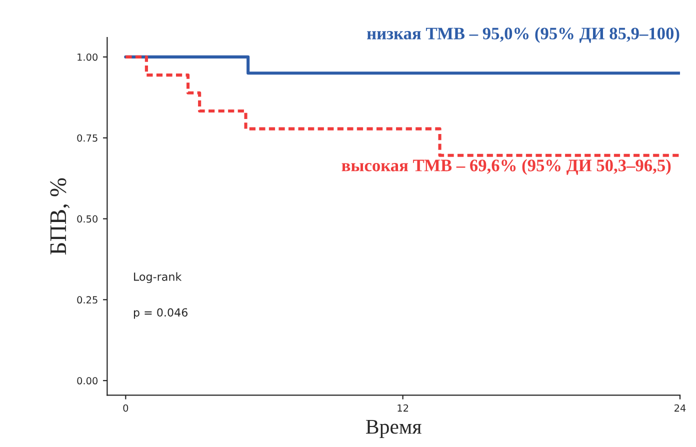  Describe the element at coordinates (60, 216) in the screenshot. I see `y-axis-title: БПВ, %` at that location.